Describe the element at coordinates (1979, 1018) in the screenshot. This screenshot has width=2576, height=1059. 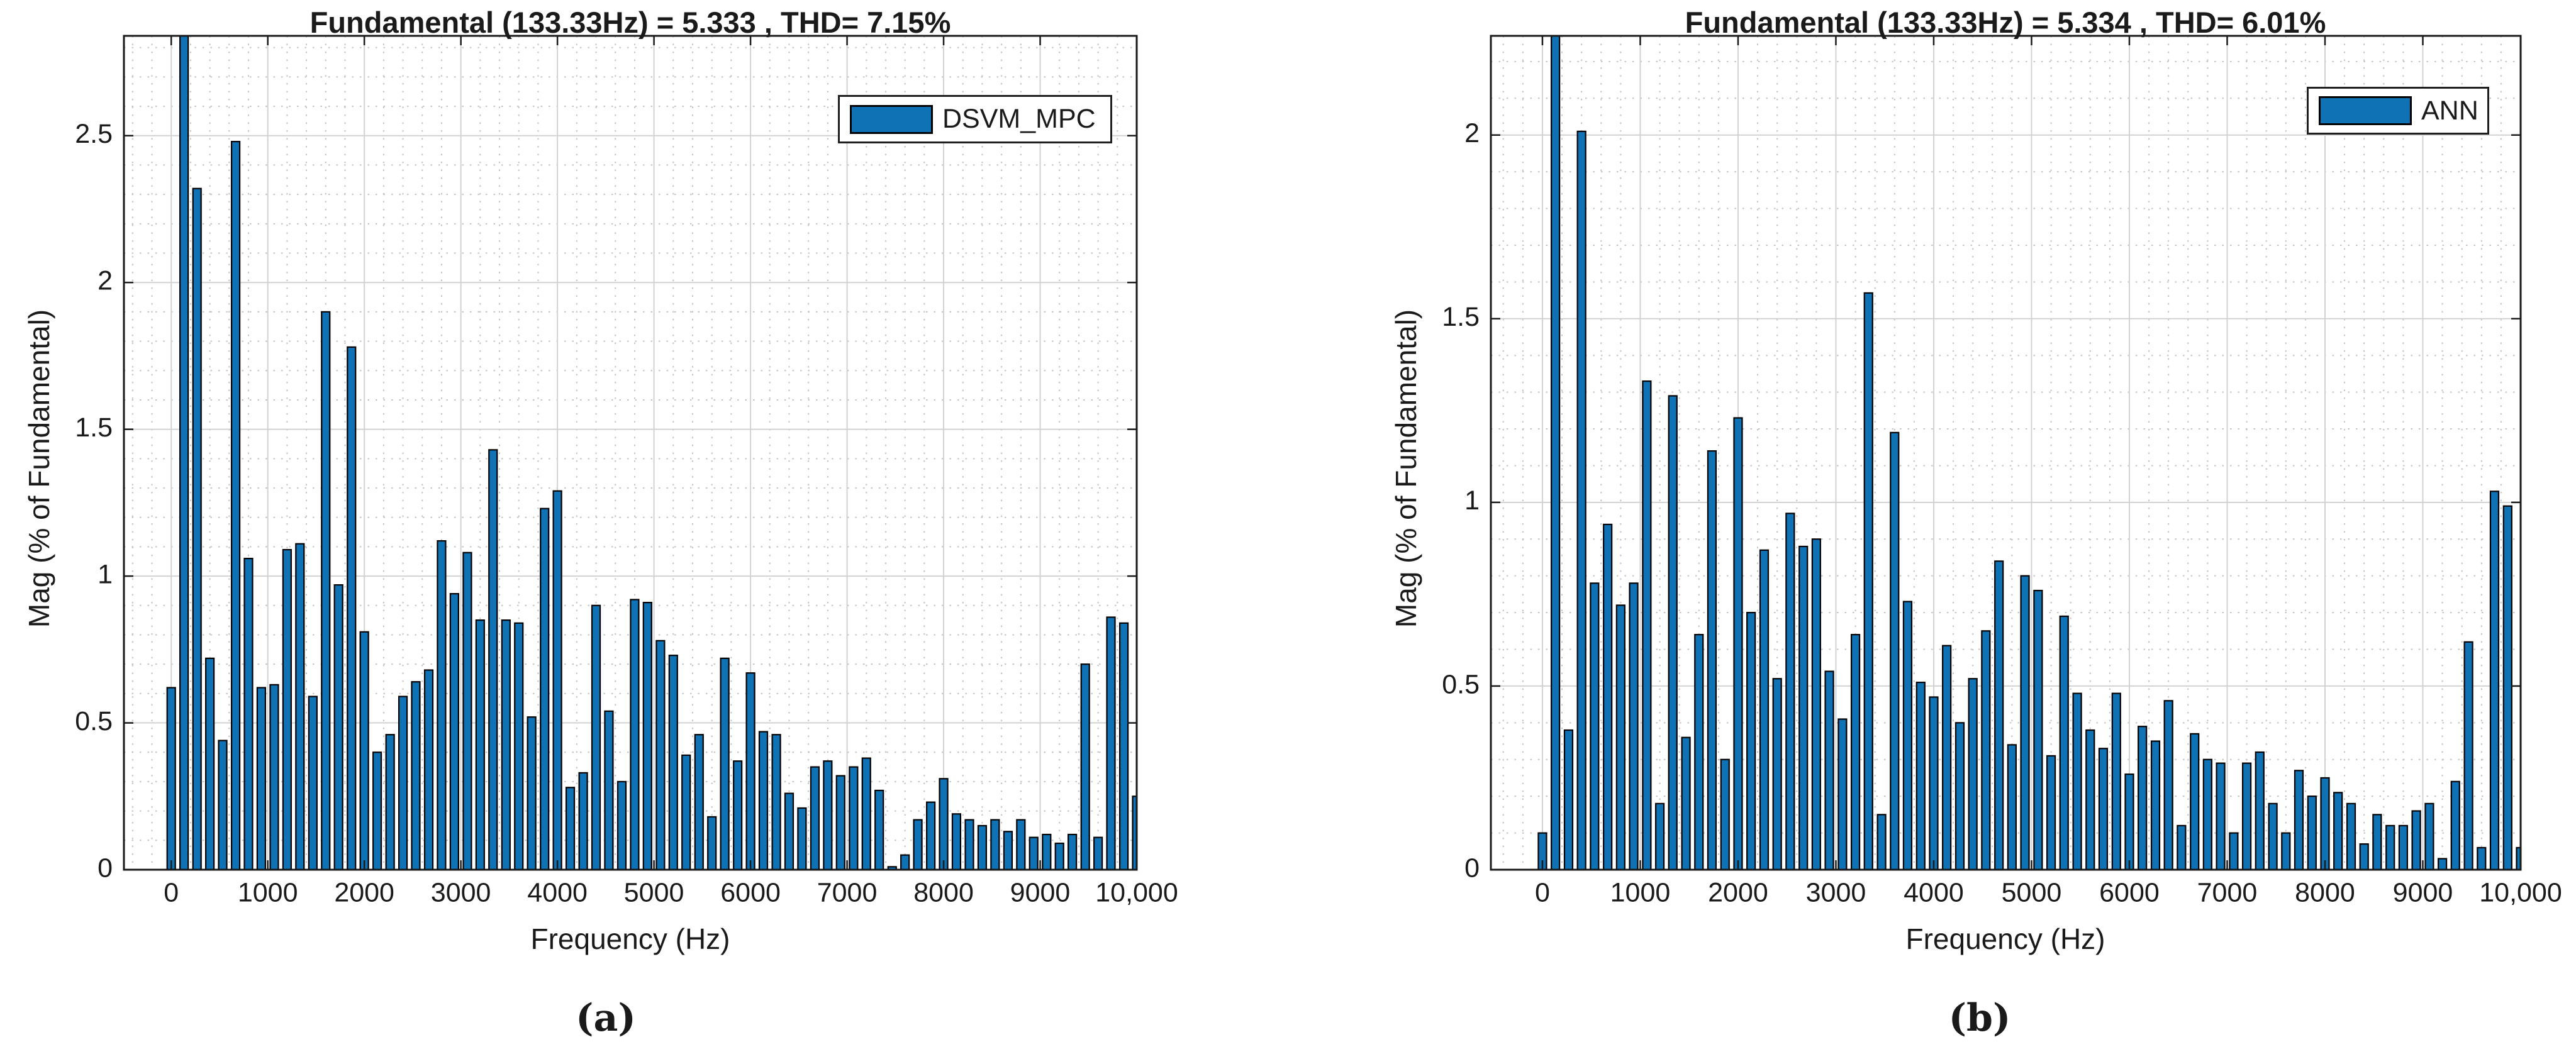
I see `caption-b: (b)` at that location.